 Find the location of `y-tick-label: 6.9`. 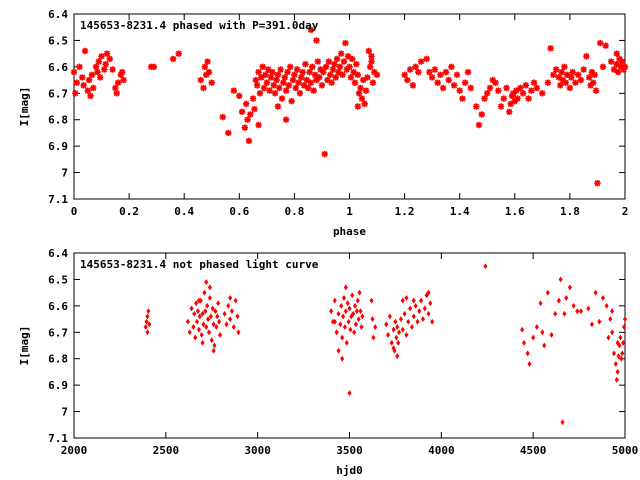

y-tick-label: 6.9 is located at coordinates (58, 146).